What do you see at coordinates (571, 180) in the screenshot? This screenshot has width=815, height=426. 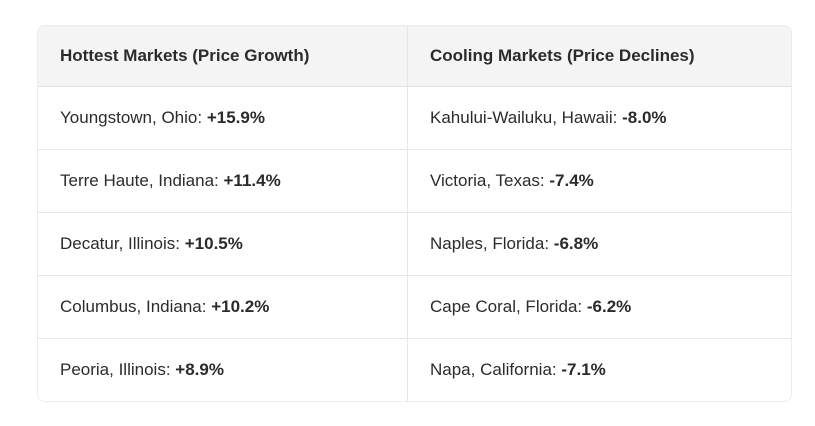 I see `price-change: -7.4%` at bounding box center [571, 180].